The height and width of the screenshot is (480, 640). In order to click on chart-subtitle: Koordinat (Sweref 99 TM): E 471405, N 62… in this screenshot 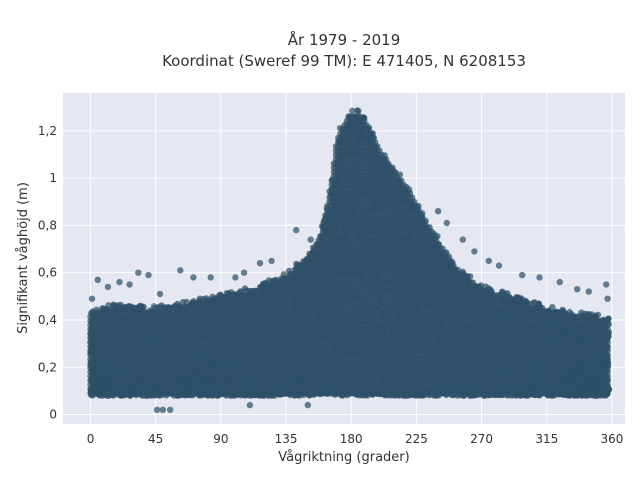, I will do `click(344, 61)`.